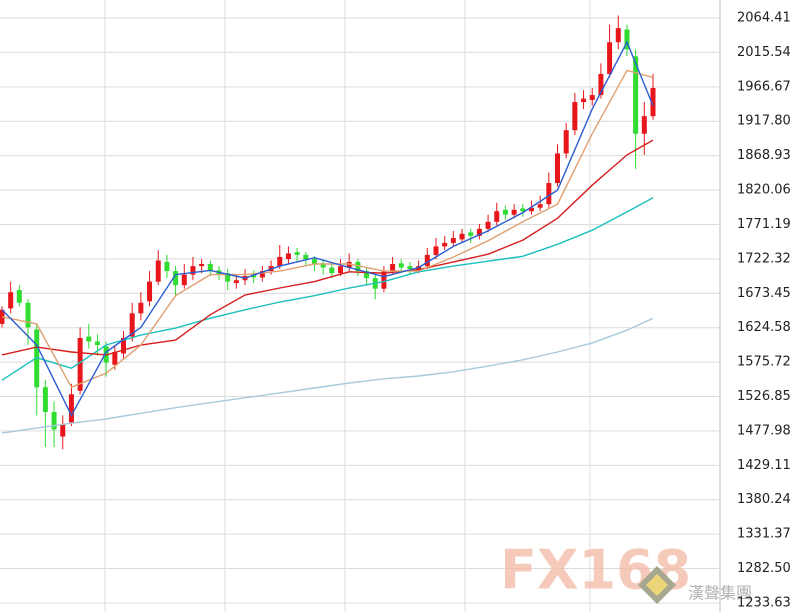  I want to click on y-tick-label: 1526.85, so click(764, 396).